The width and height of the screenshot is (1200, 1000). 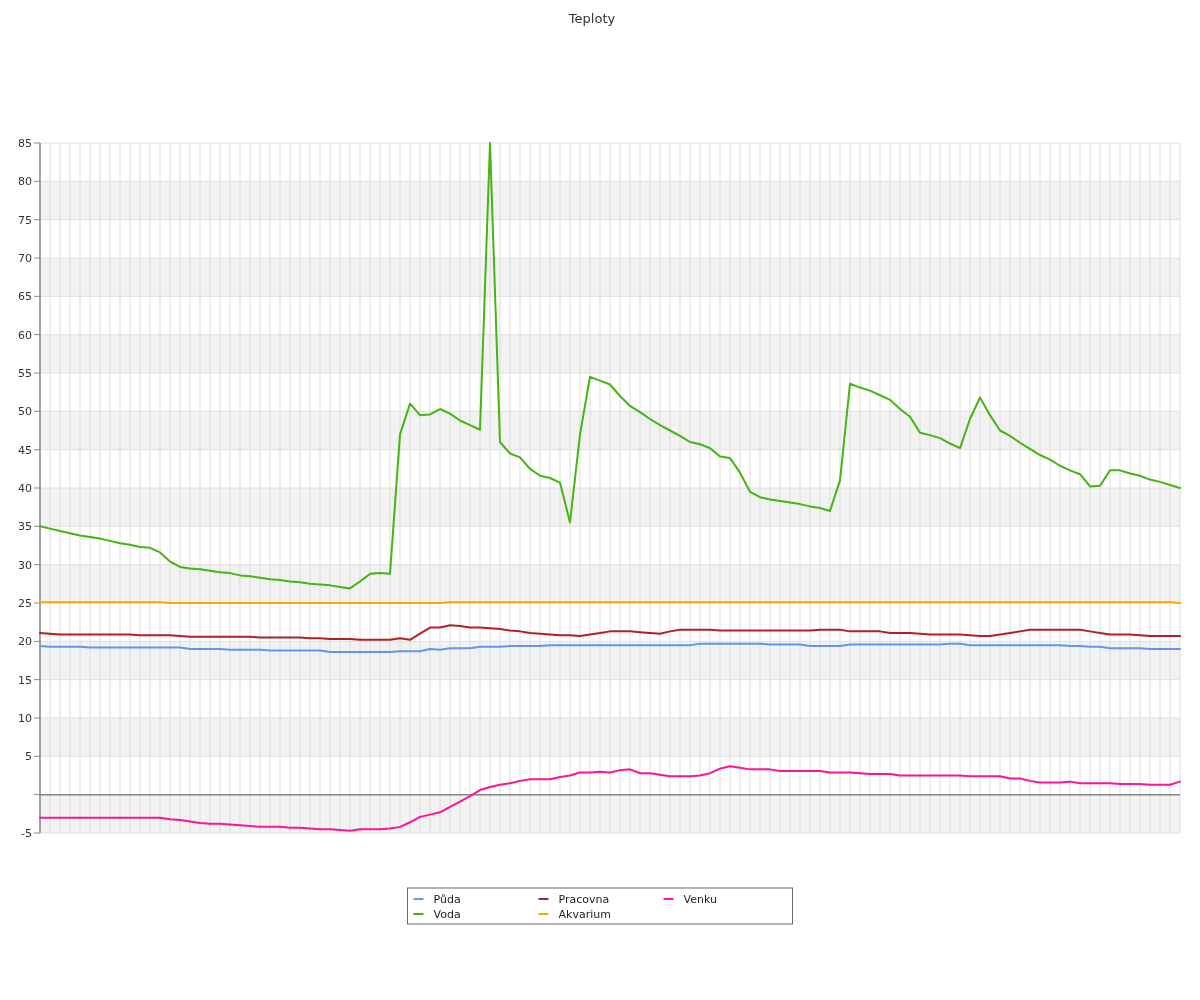 What do you see at coordinates (25, 488) in the screenshot?
I see `y-tick-label: 40` at bounding box center [25, 488].